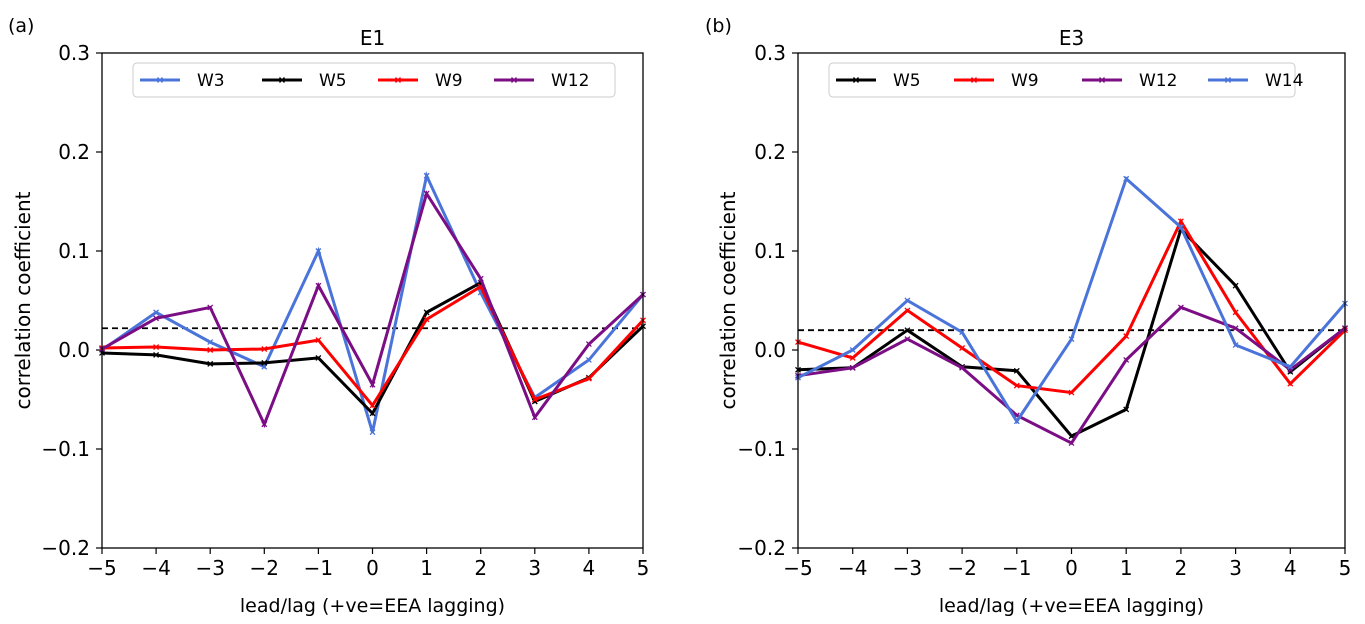 The image size is (1365, 624). Describe the element at coordinates (21, 26) in the screenshot. I see `panel-label: (a)` at that location.